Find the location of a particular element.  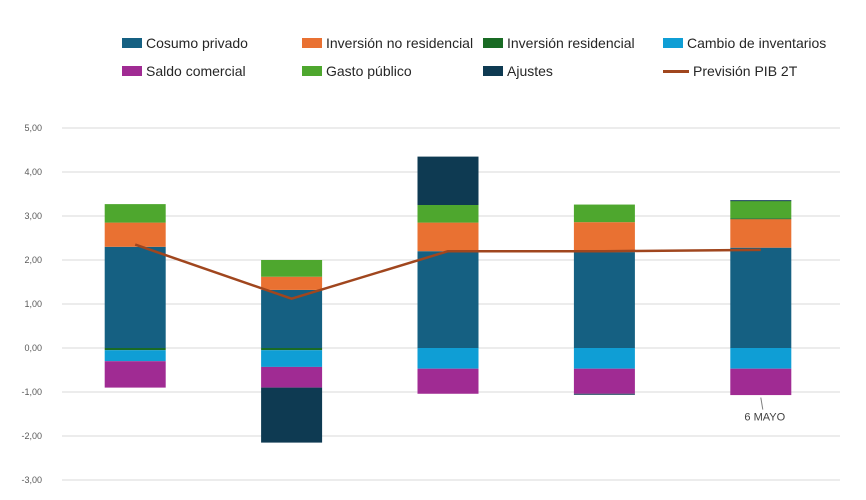

legend-item: Cambio de inventarios is located at coordinates (744, 43).